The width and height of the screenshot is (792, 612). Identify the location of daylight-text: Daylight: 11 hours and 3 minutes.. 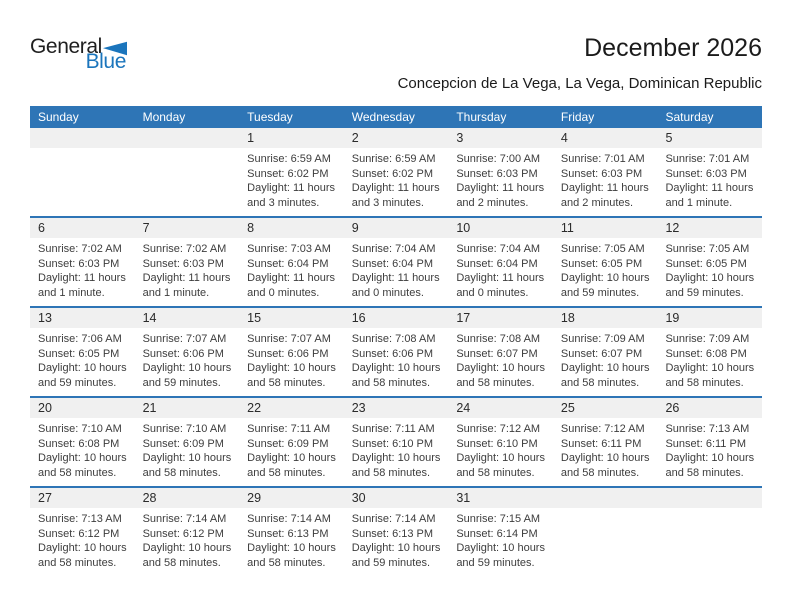
(395, 195).